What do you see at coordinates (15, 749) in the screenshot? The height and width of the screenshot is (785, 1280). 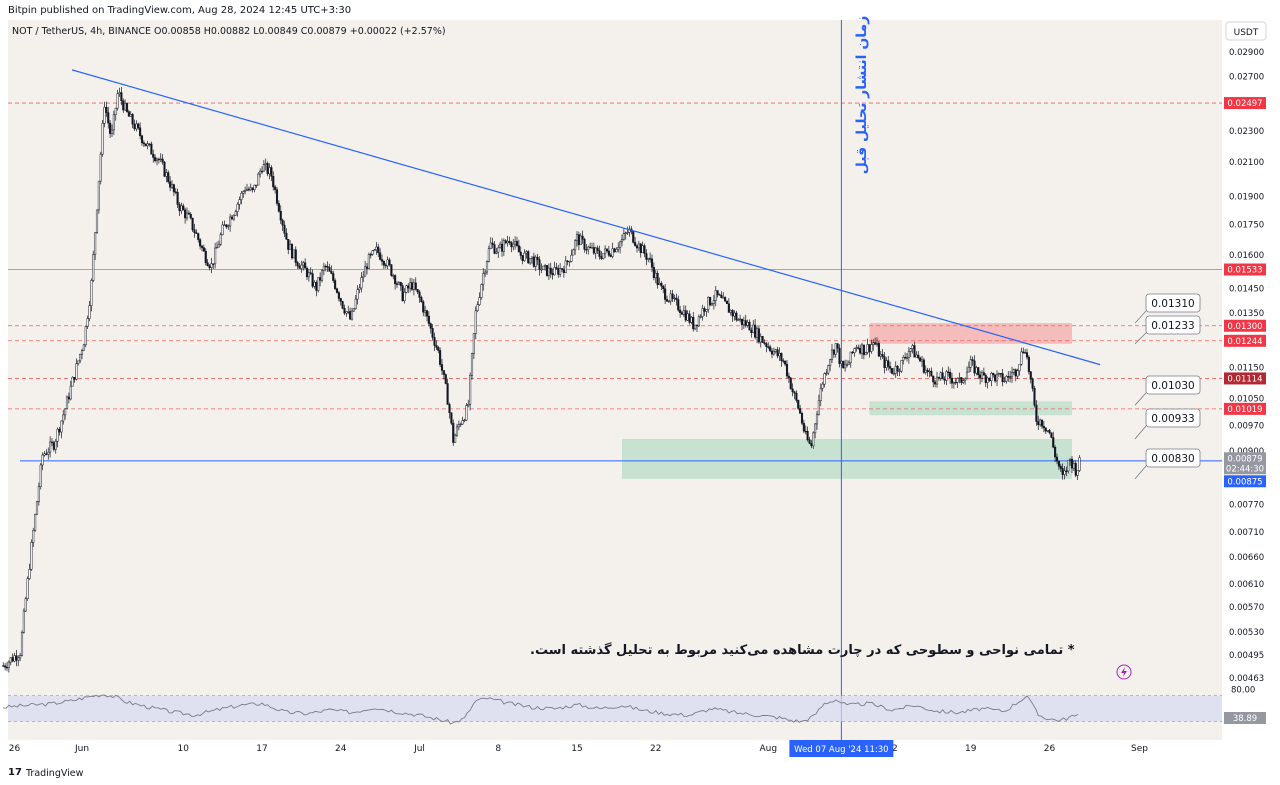 I see `x-tick-label: 26` at bounding box center [15, 749].